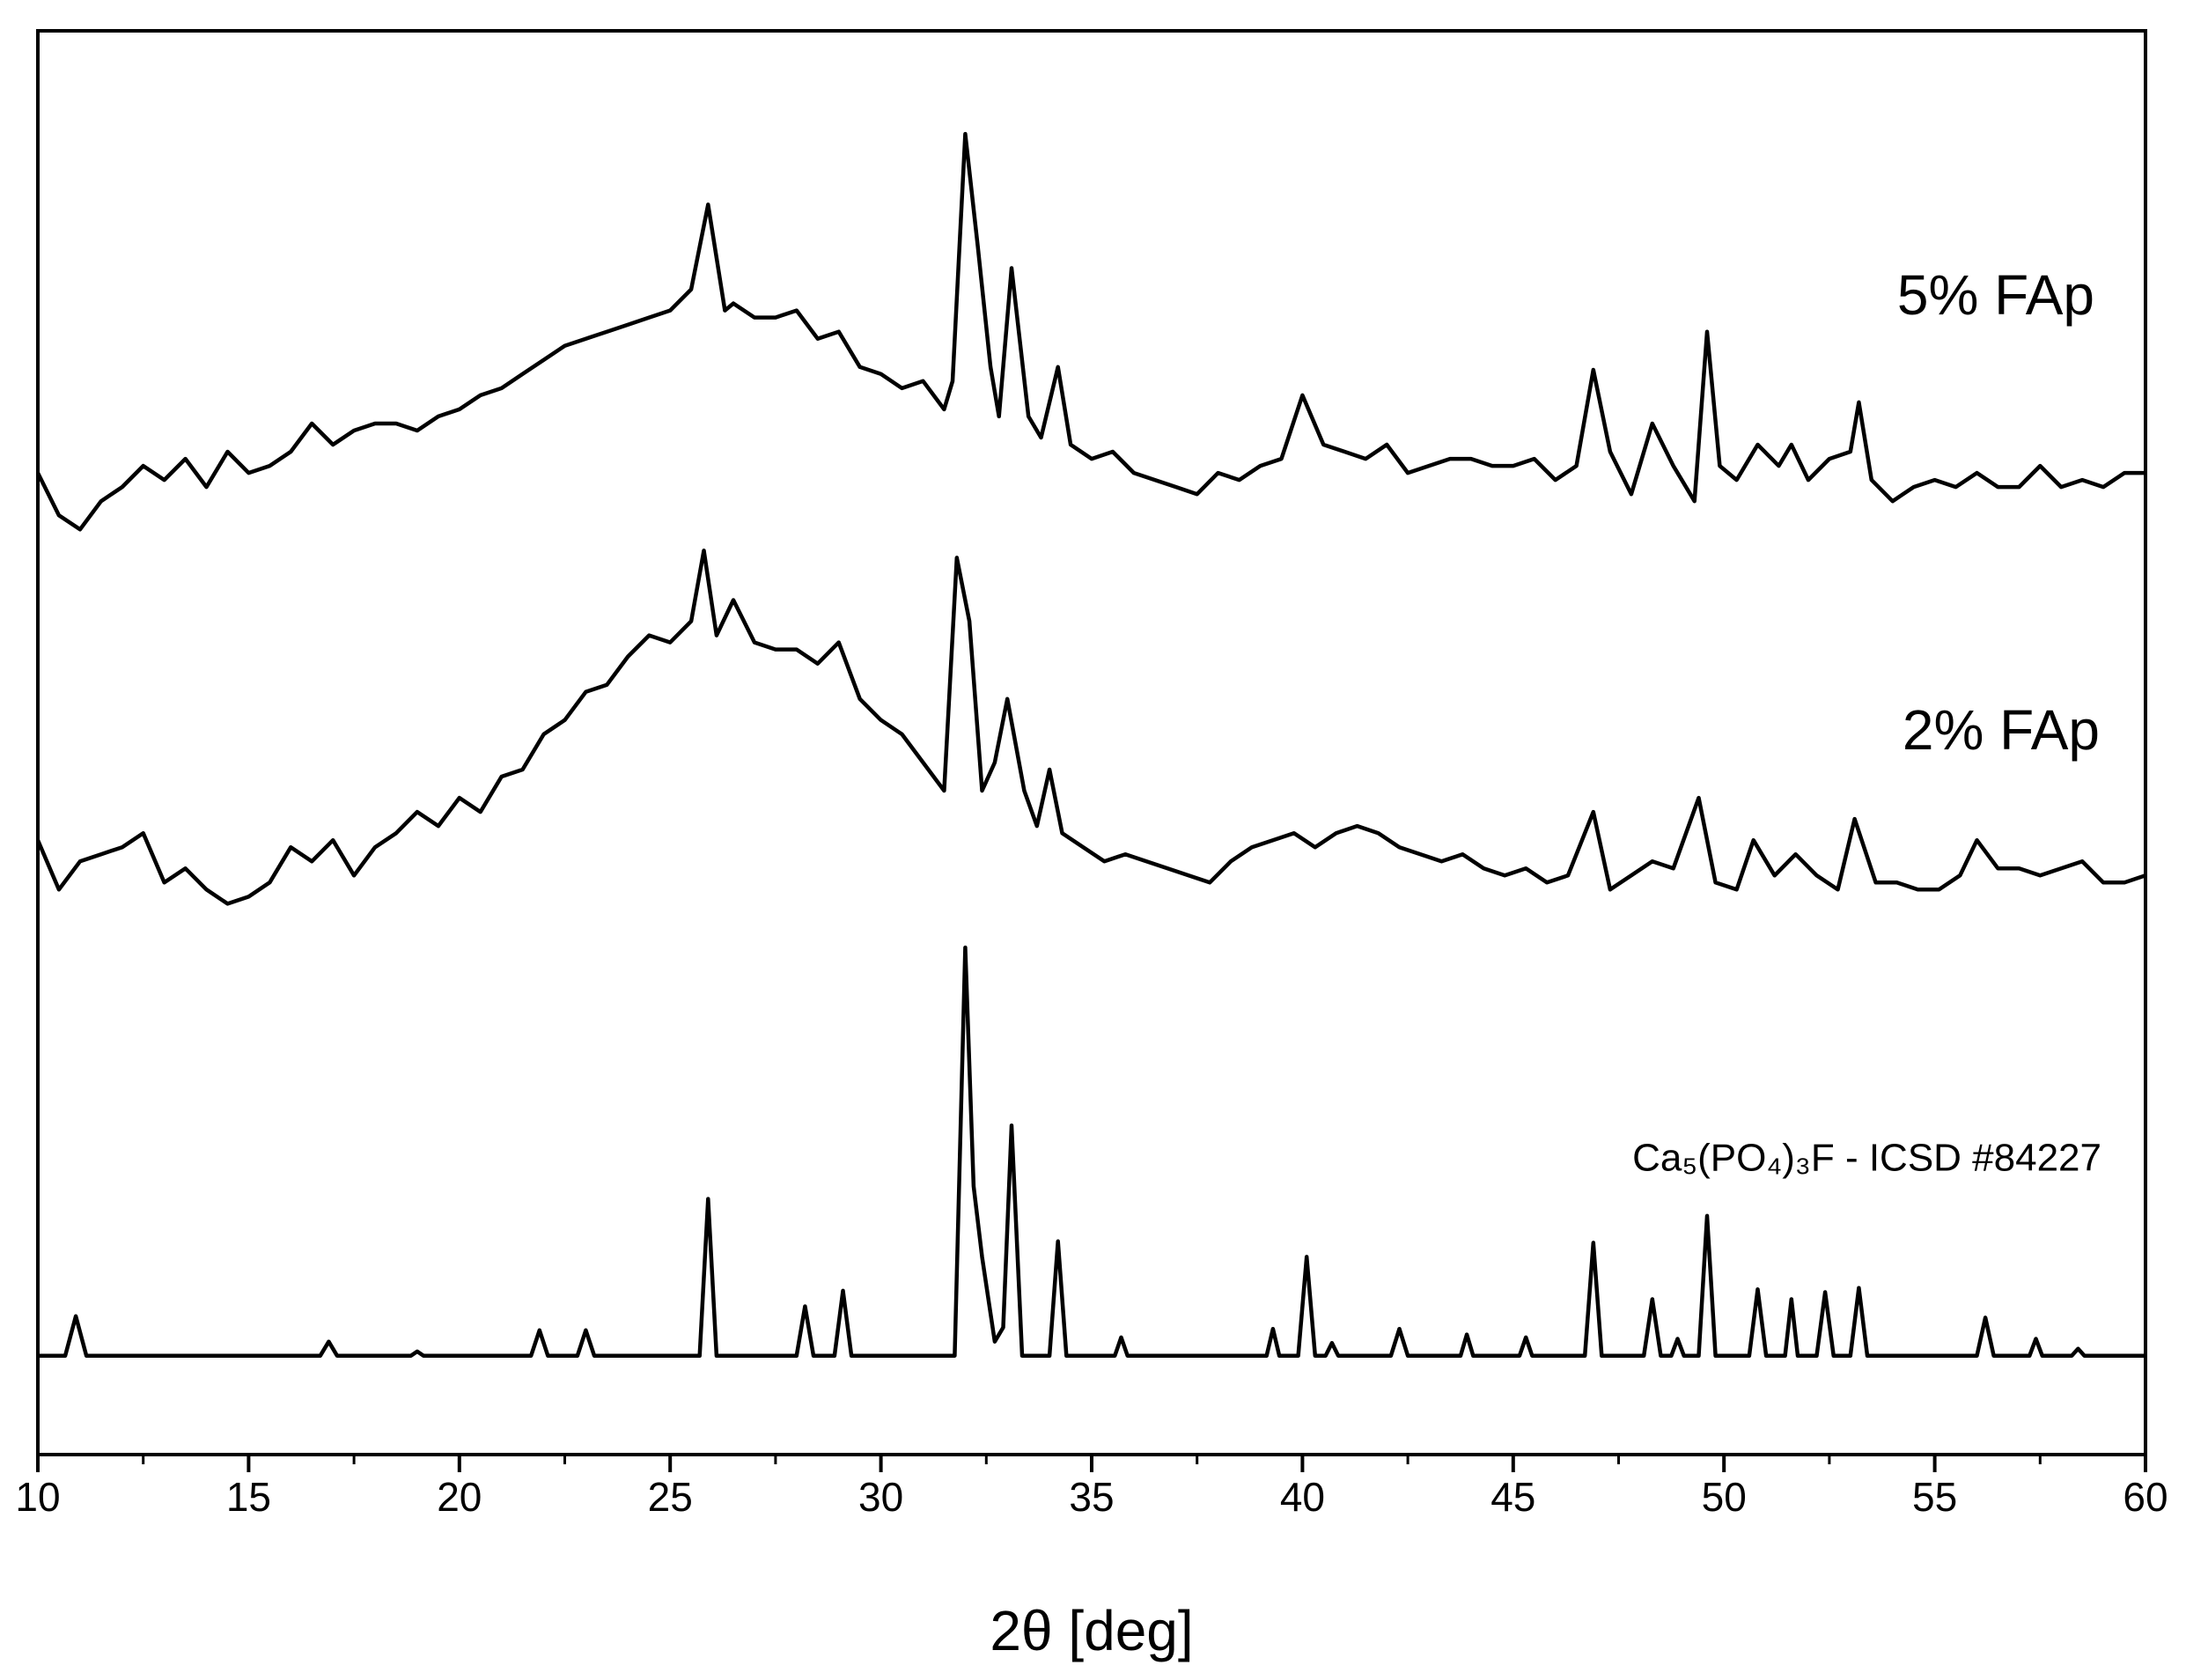 This screenshot has width=2186, height=1680. I want to click on x-tick-label: 25, so click(670, 1497).